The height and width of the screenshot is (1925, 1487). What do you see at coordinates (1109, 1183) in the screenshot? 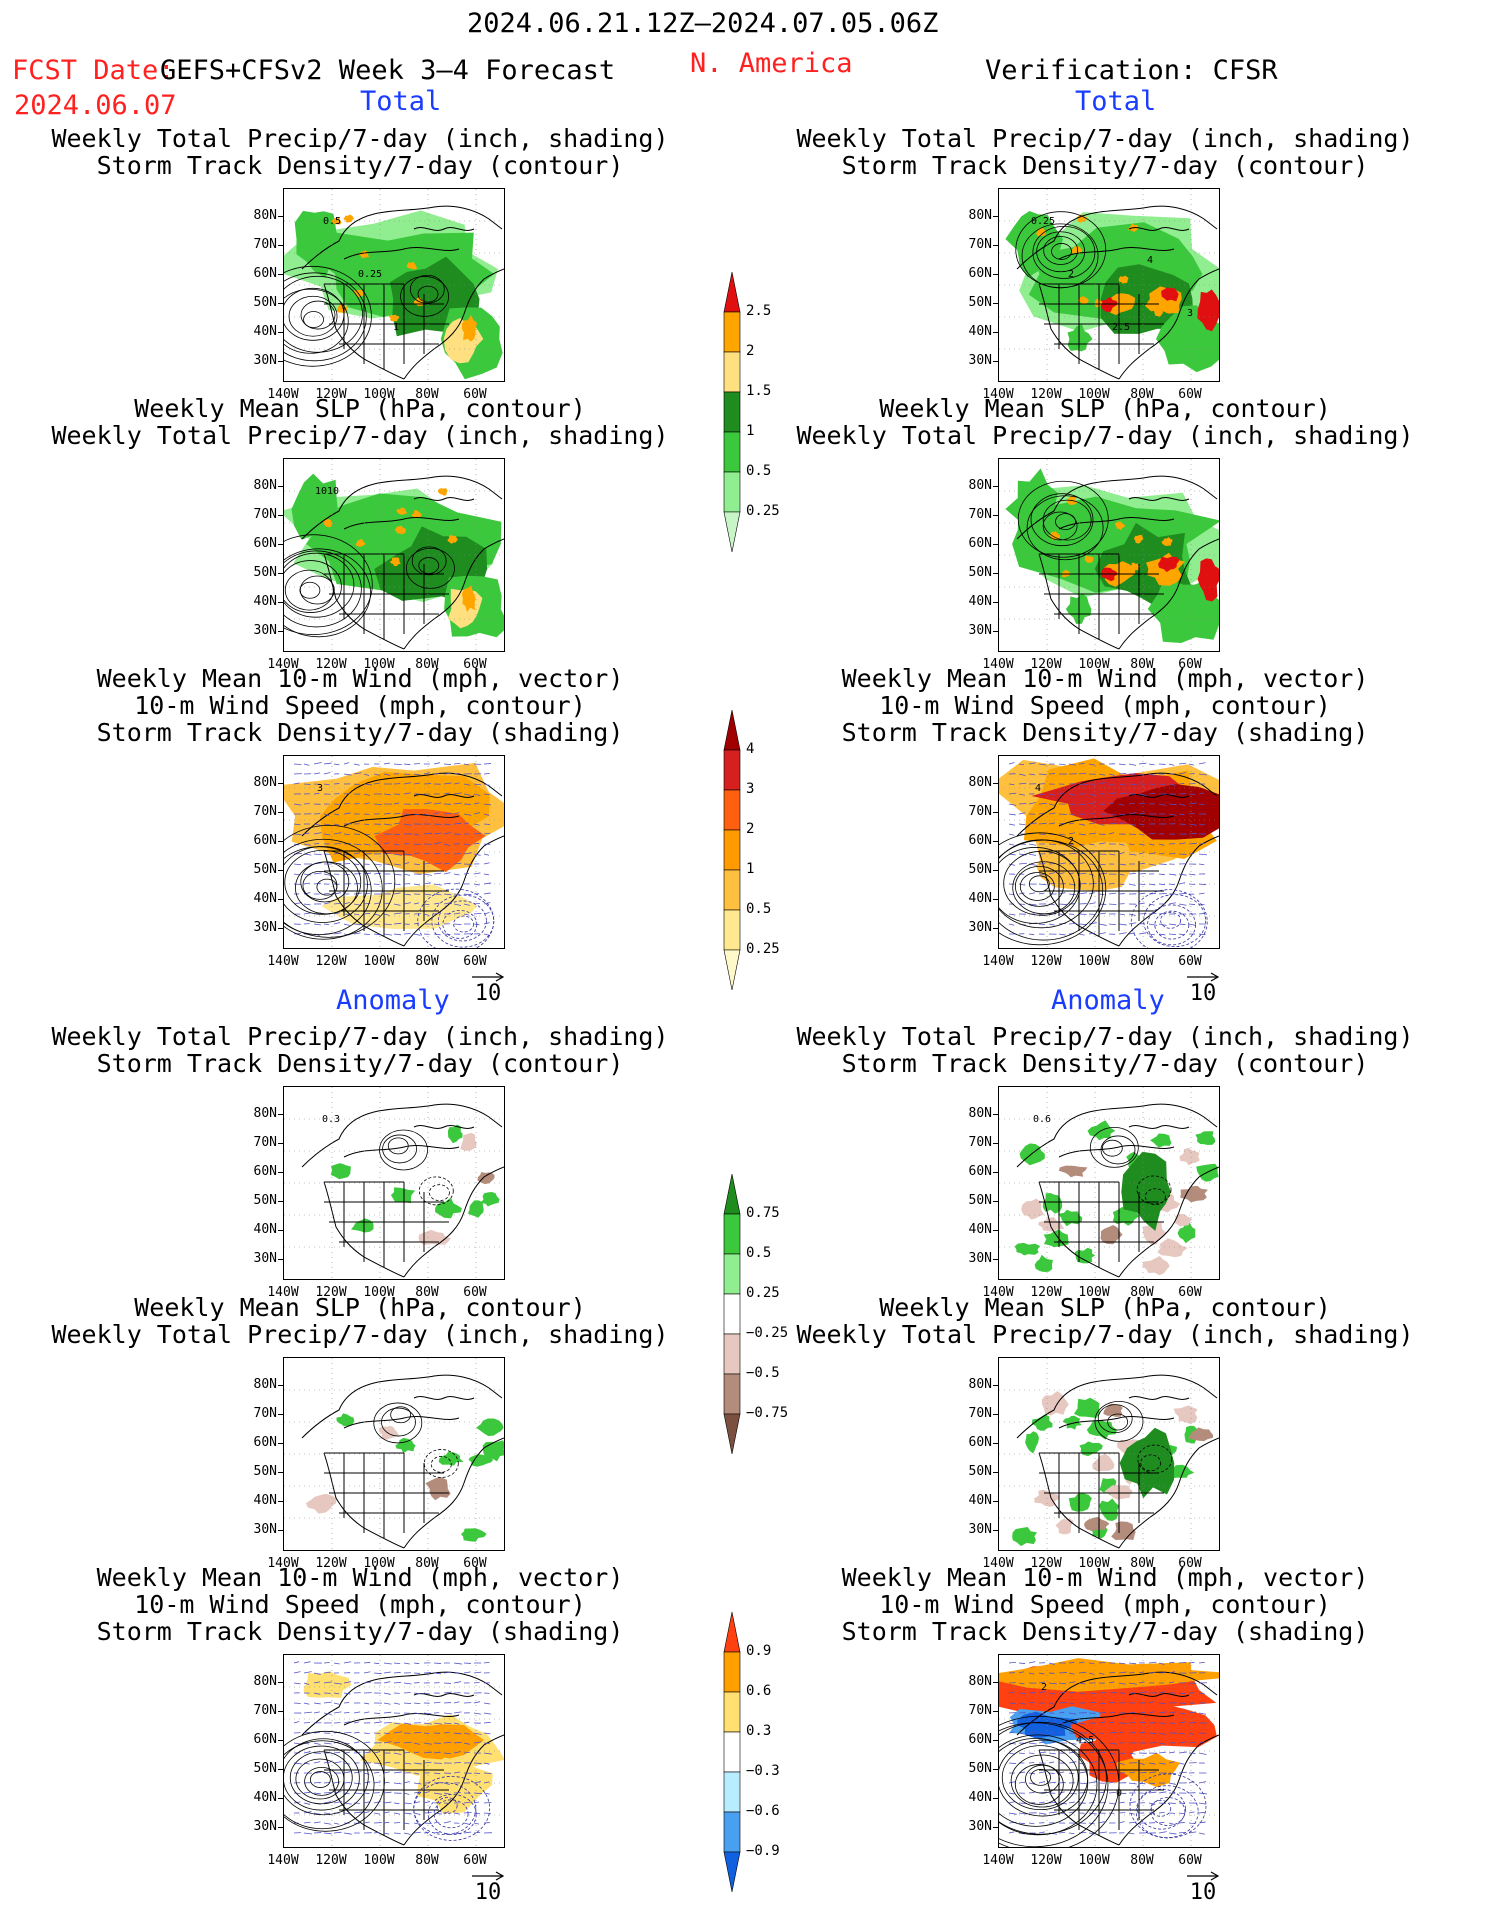
I see `map-plot: 0.6` at bounding box center [1109, 1183].